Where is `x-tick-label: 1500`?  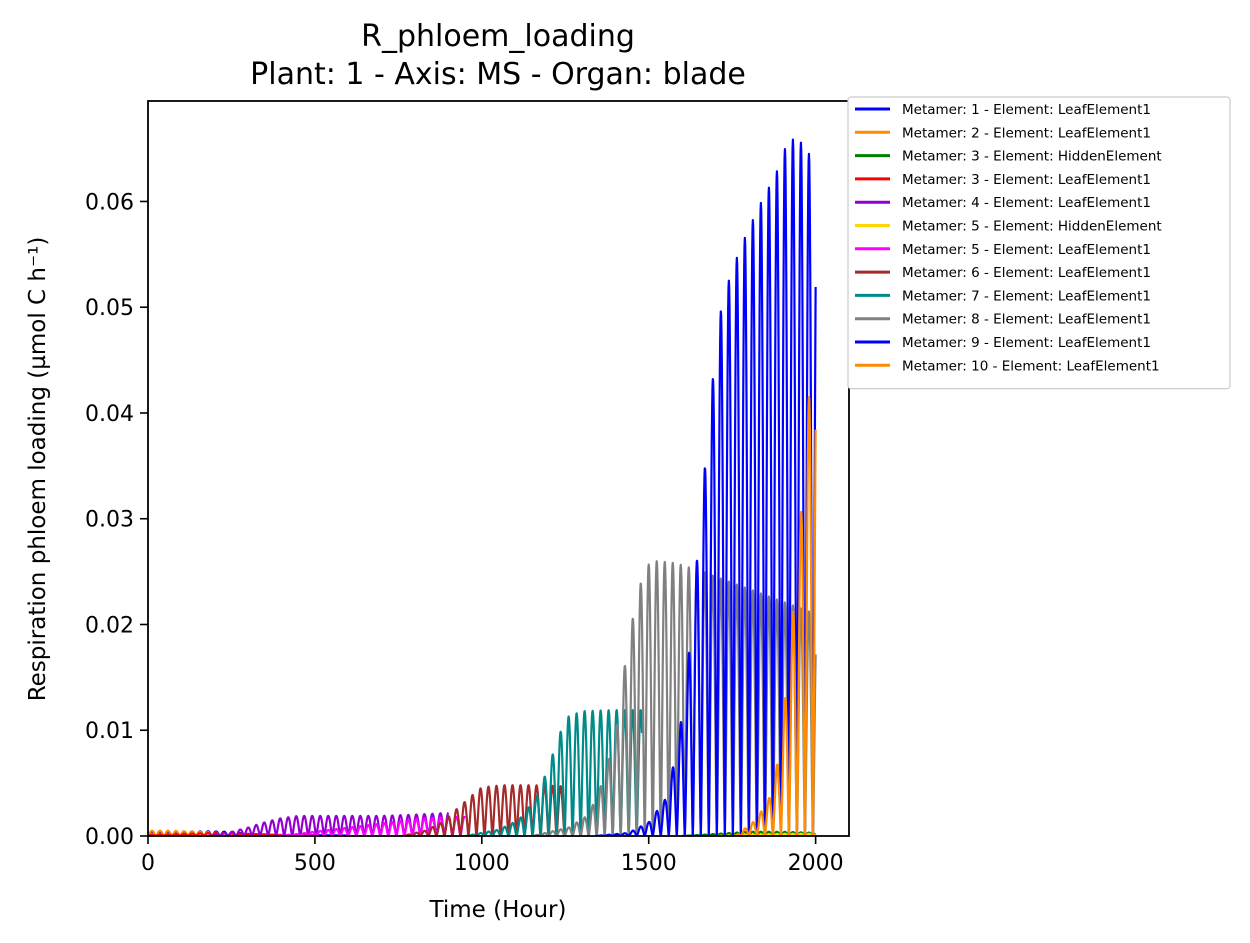
x-tick-label: 1500 is located at coordinates (649, 863).